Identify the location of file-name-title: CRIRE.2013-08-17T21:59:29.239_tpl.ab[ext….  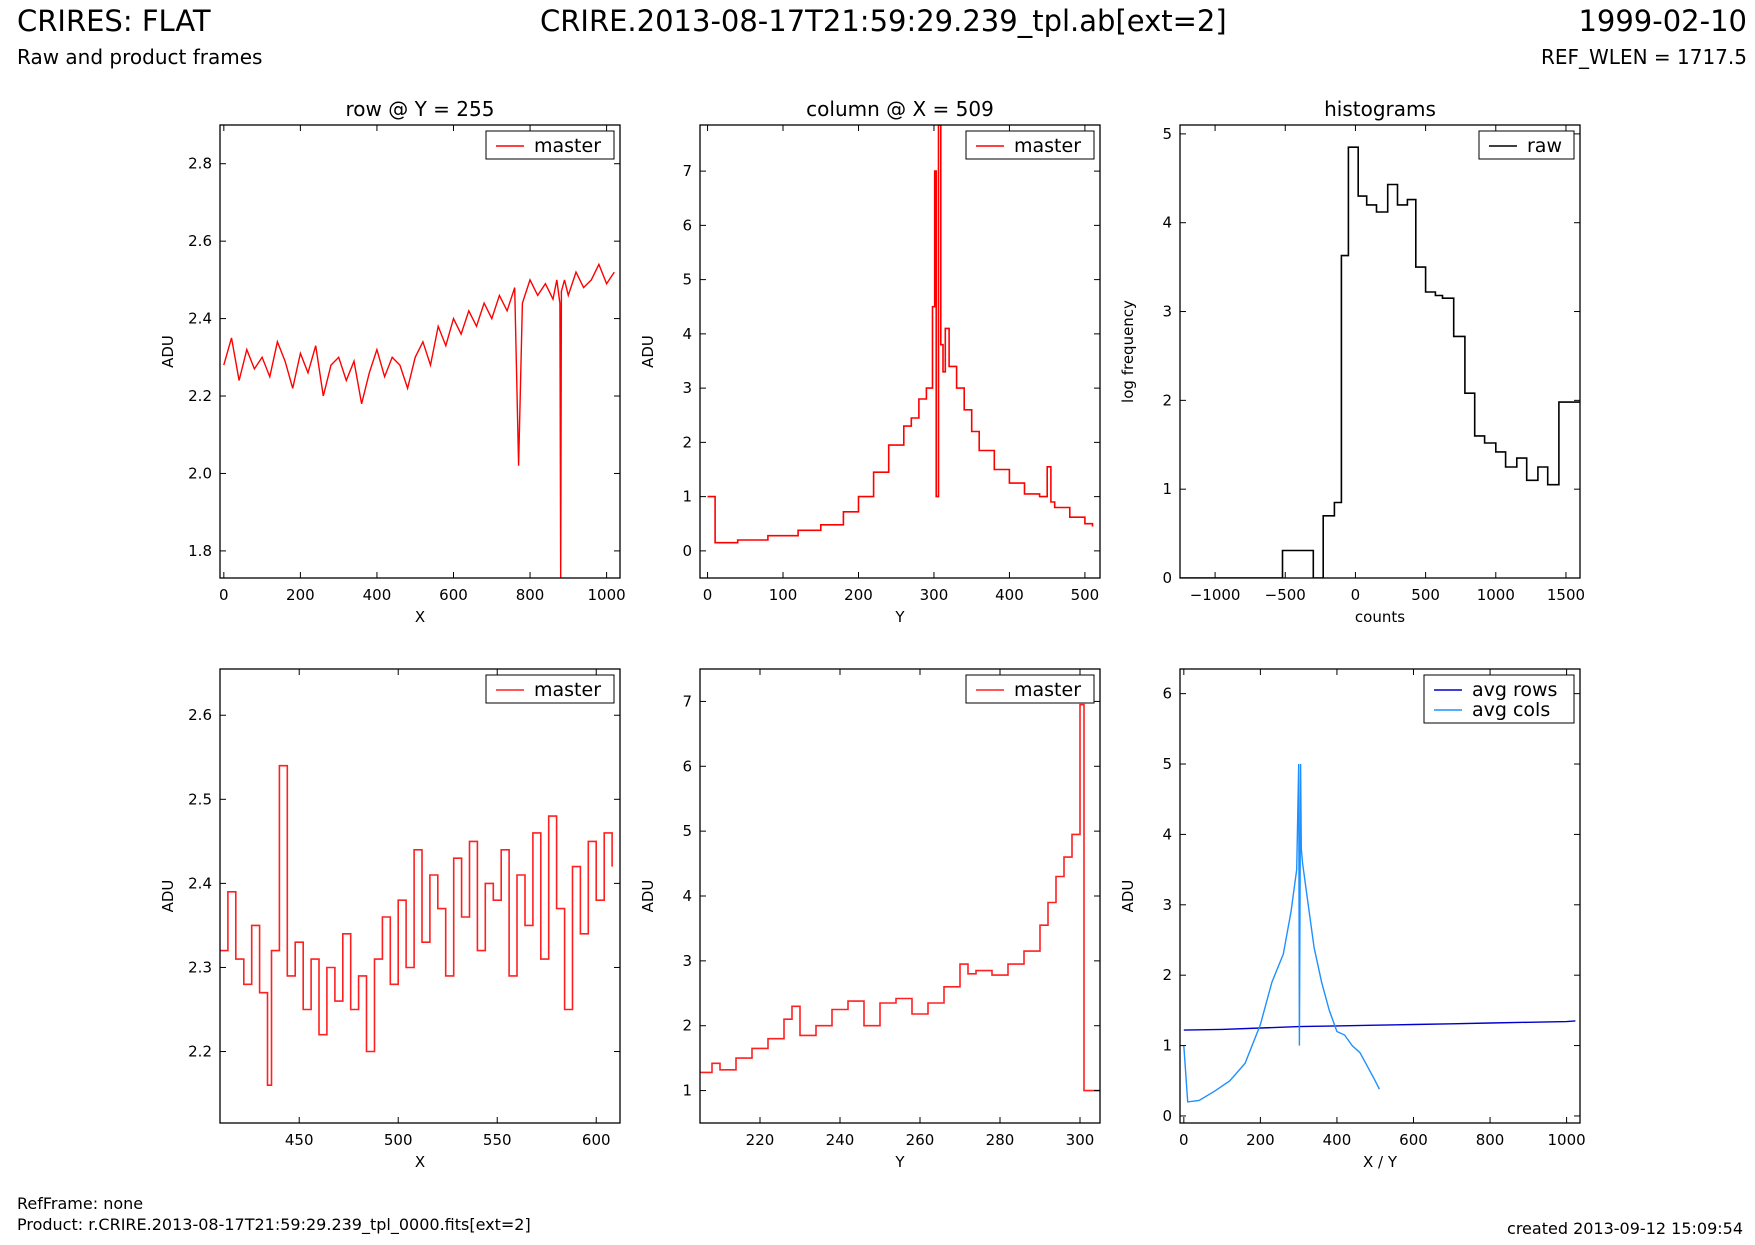
(883, 21).